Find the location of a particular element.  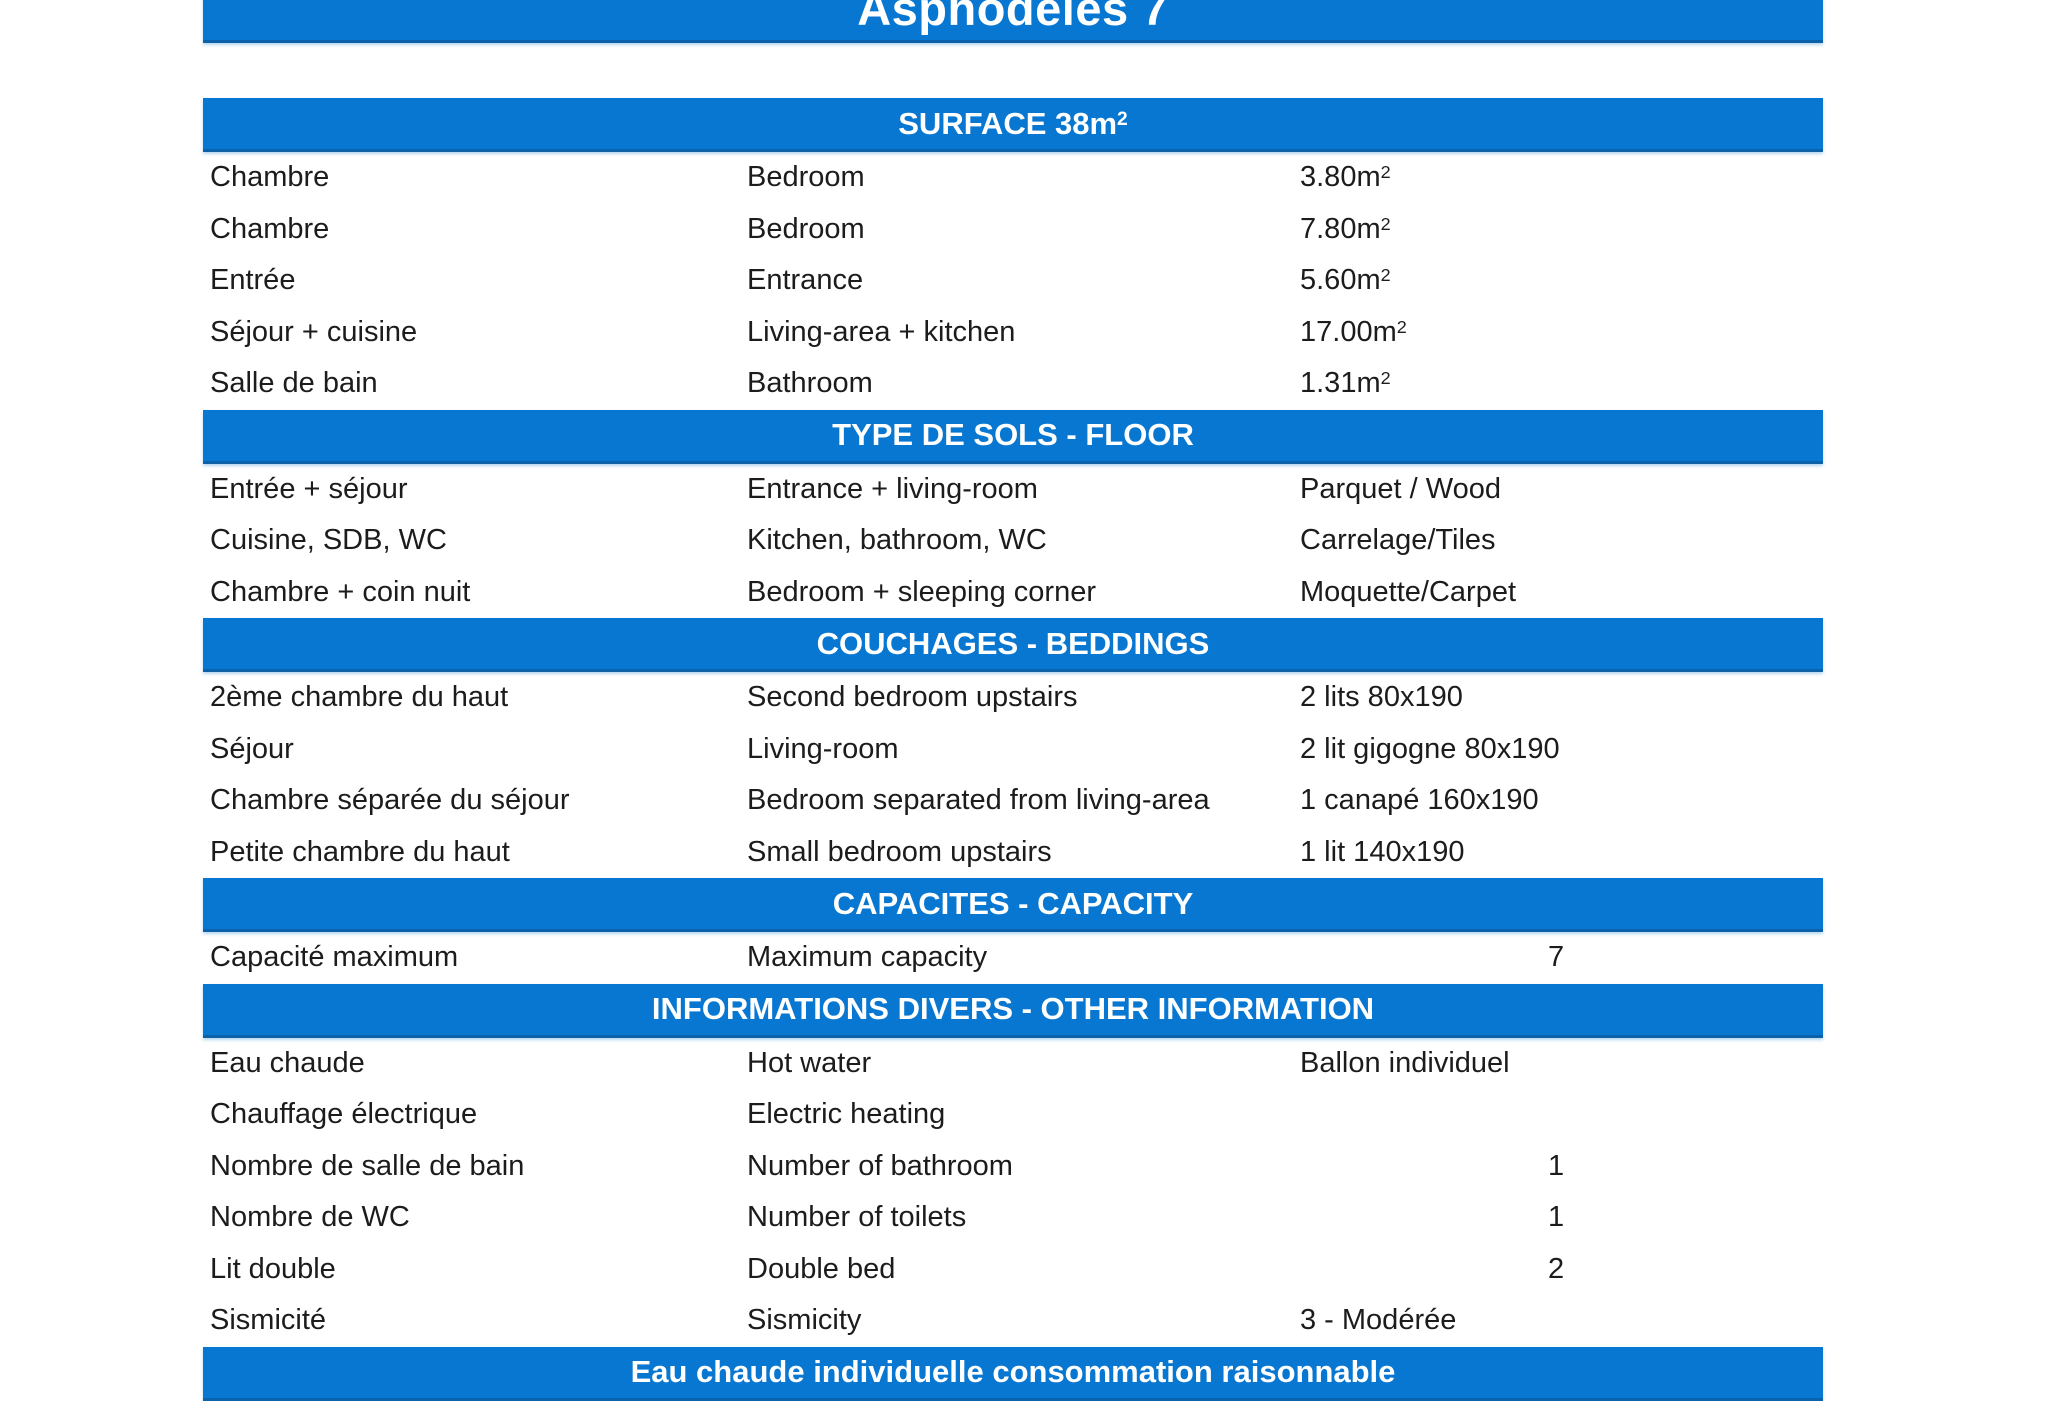

label-fr: Petite chambre du haut is located at coordinates (360, 851).